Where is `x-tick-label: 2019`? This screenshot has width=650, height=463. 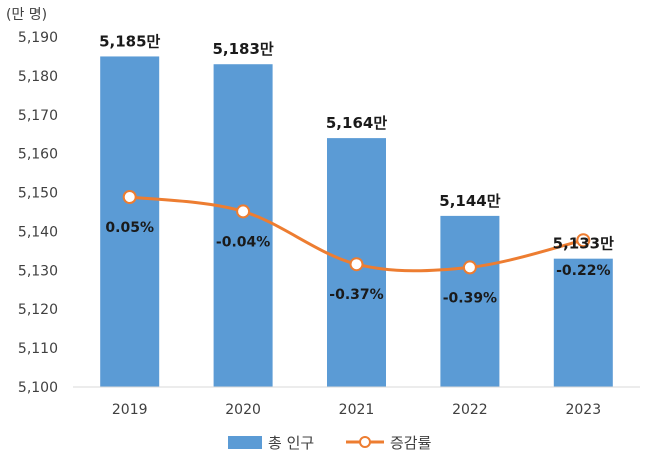
x-tick-label: 2019 is located at coordinates (130, 410).